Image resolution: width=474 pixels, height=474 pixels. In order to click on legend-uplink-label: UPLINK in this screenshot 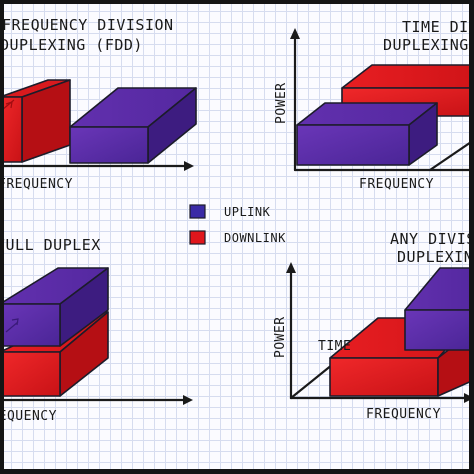, I will do `click(247, 212)`.